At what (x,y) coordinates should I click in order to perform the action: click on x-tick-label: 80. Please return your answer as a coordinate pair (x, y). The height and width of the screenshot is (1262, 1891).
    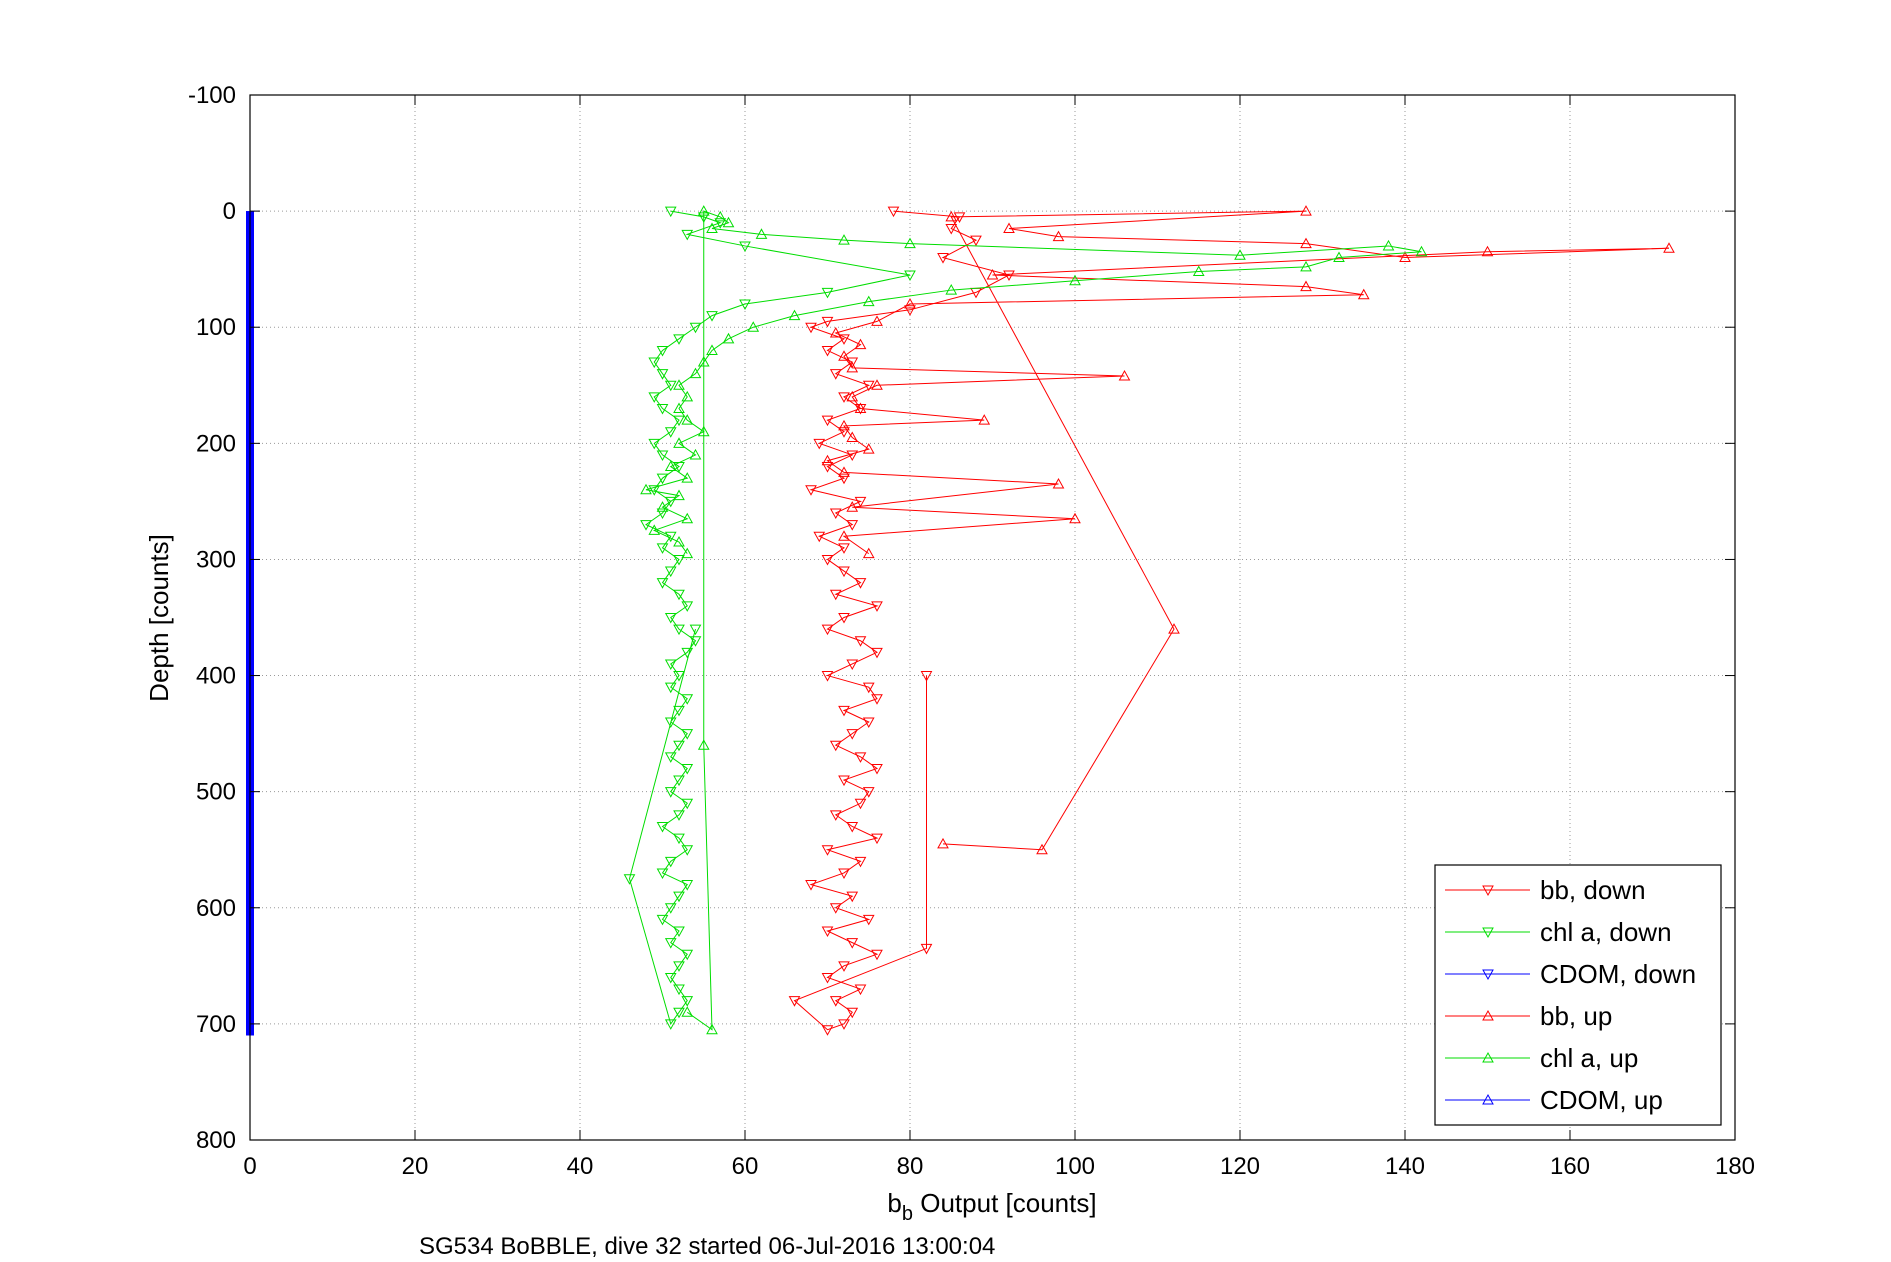
    Looking at the image, I should click on (910, 1166).